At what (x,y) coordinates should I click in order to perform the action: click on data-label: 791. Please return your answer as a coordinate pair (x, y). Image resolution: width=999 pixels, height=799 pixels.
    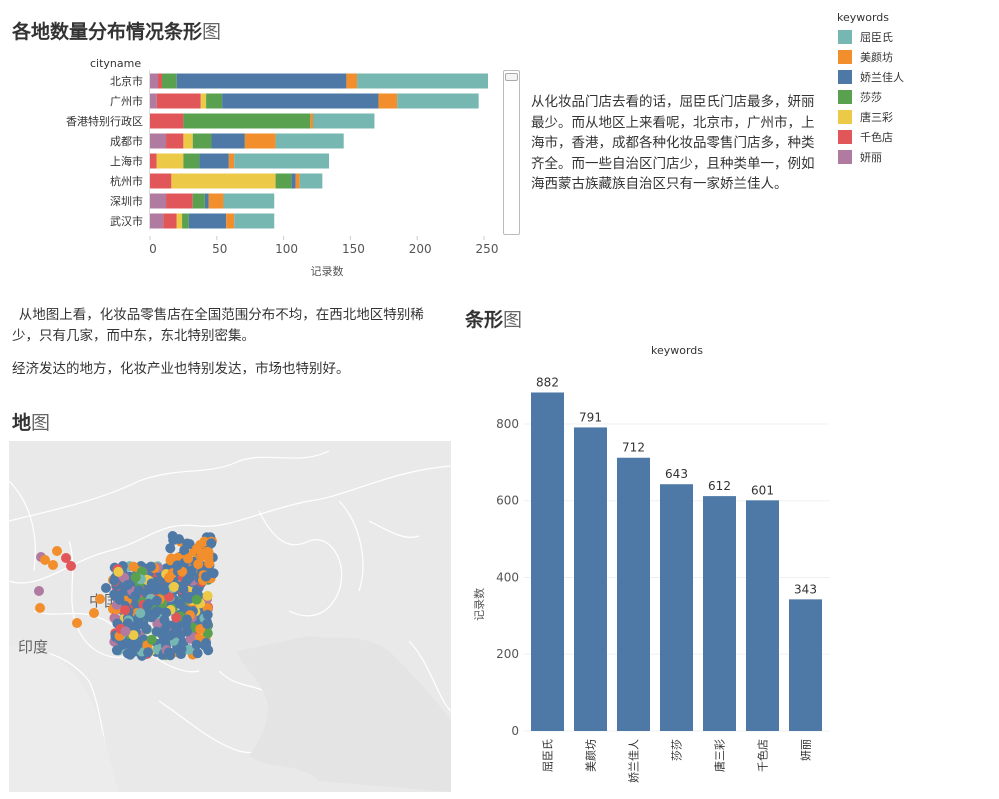
    Looking at the image, I should click on (590, 417).